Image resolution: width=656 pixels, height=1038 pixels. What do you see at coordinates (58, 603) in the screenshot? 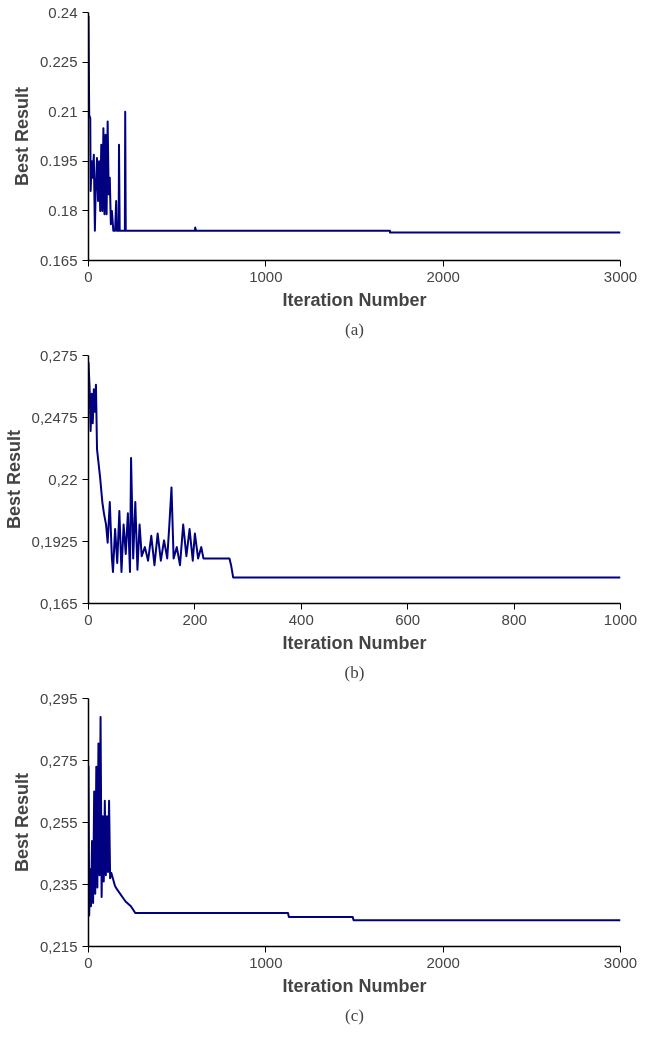
I see `y-tick-label: 0,165` at bounding box center [58, 603].